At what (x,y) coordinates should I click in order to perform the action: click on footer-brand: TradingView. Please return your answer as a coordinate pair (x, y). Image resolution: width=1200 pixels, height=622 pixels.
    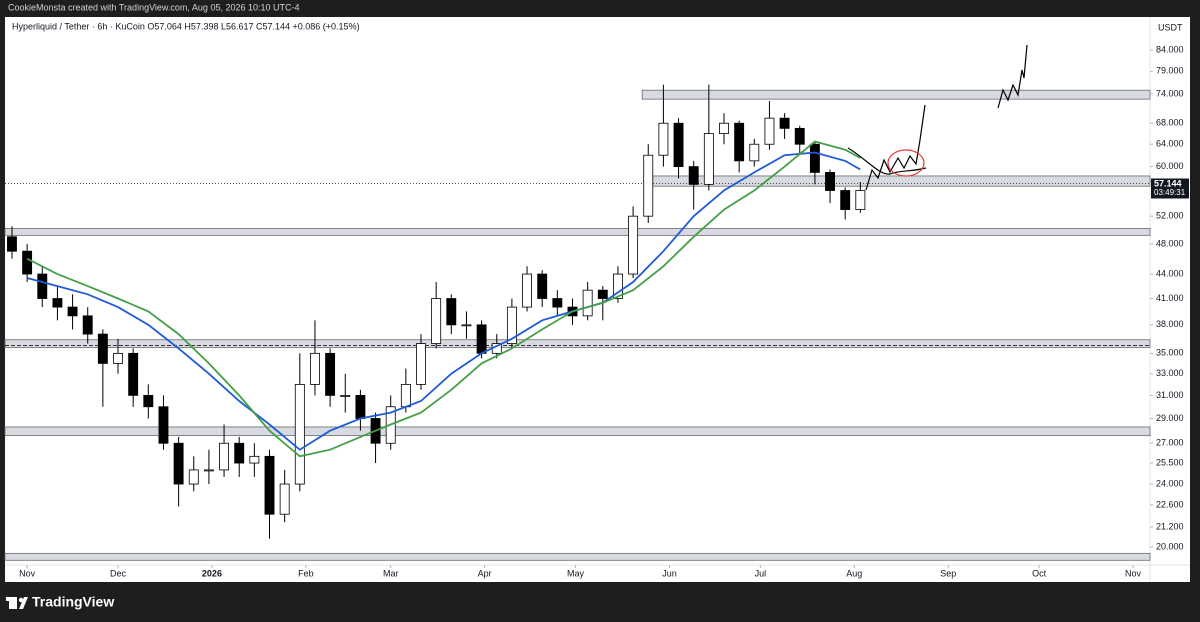
    Looking at the image, I should click on (73, 602).